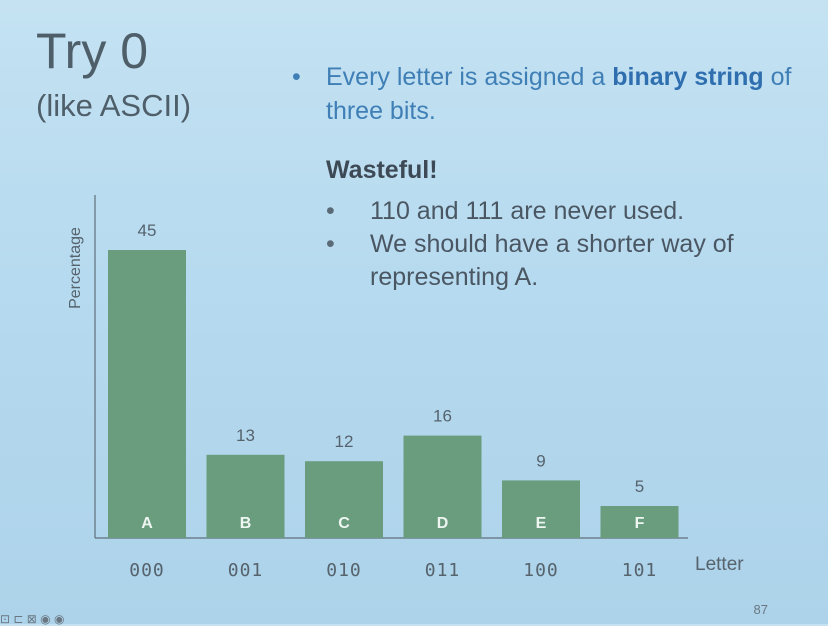 The width and height of the screenshot is (828, 626). Describe the element at coordinates (541, 509) in the screenshot. I see `bar-e` at that location.